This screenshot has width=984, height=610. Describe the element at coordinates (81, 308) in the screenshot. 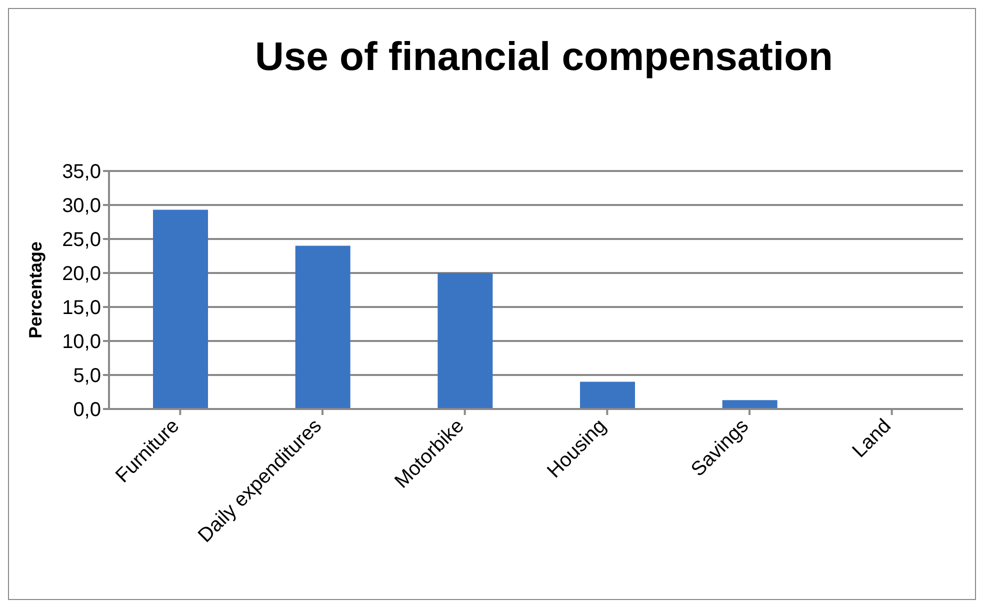

I see `y-tick-label: 15,0` at that location.